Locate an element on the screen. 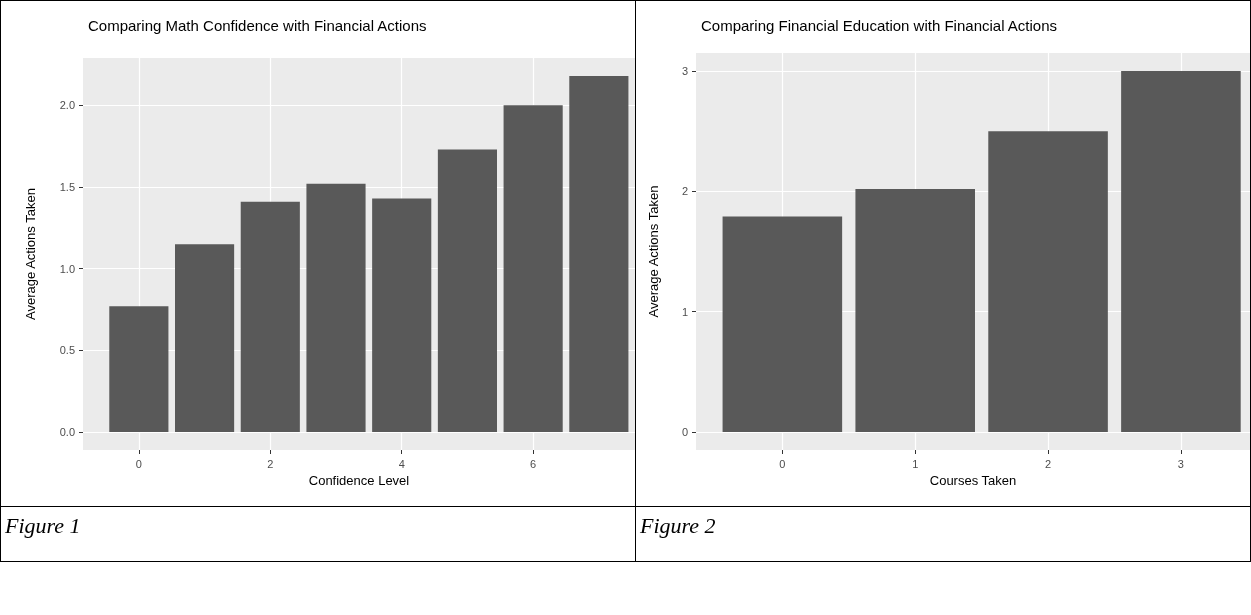  y-tick-label: 0 is located at coordinates (684, 431).